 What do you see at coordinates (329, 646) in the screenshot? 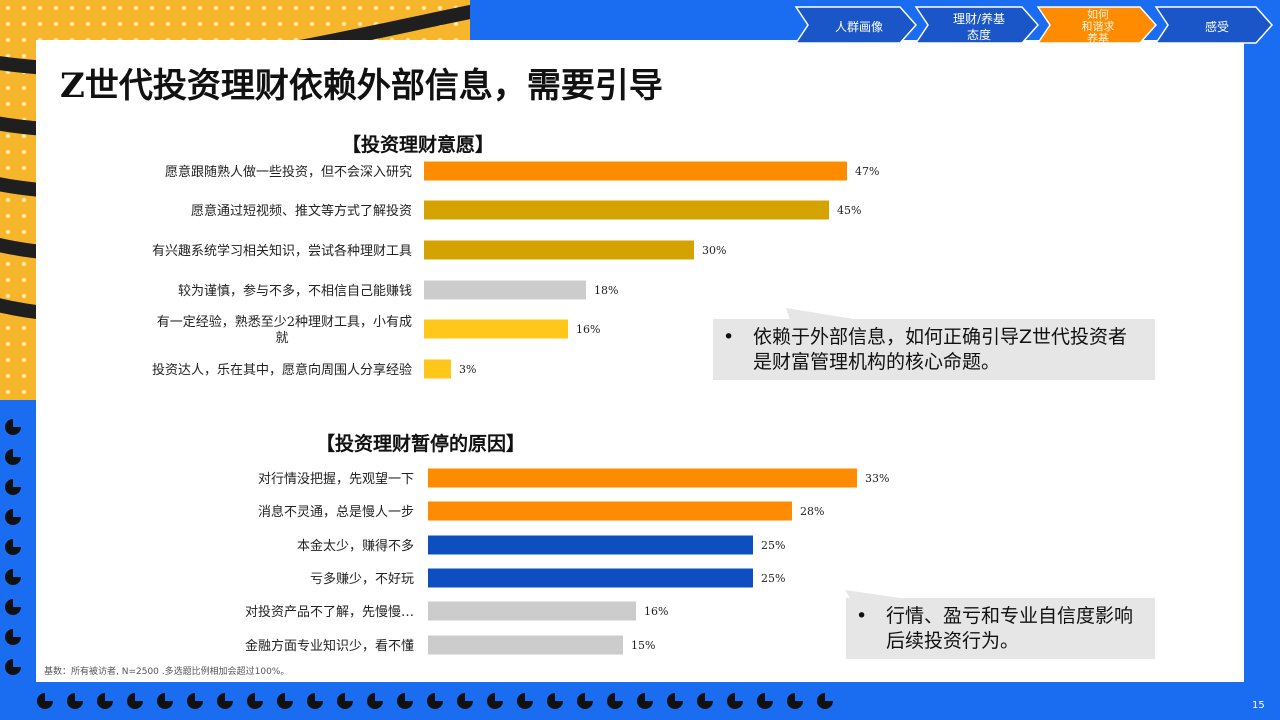
I see `chart-2-category-label: 金融方面专业知识少，看不懂` at bounding box center [329, 646].